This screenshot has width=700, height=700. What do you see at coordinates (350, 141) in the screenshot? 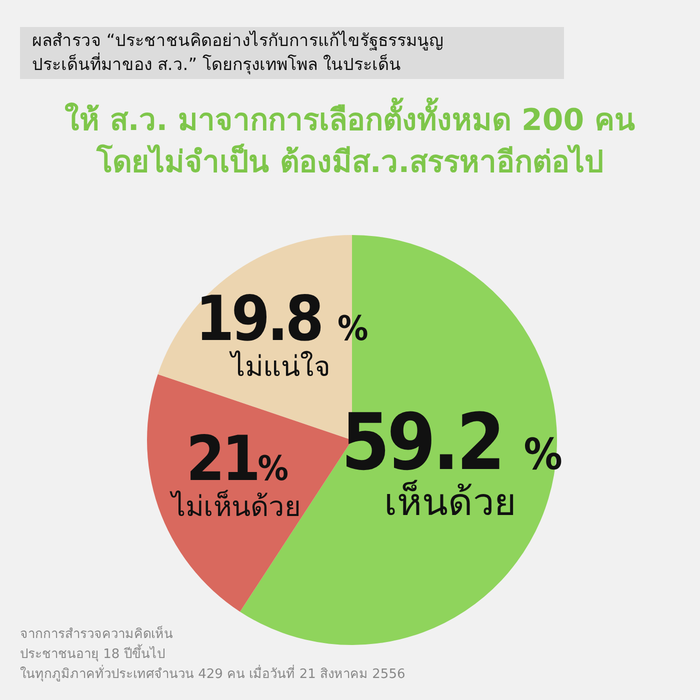
I see `chart-subtitle: ให้ ส.ว. มาจากการเลือกตั้งทั้งหมด 200 คน โดยไม่จำเป็น ต้องมีส.ว.สรรหาอีกต่อไป` at bounding box center [350, 141].